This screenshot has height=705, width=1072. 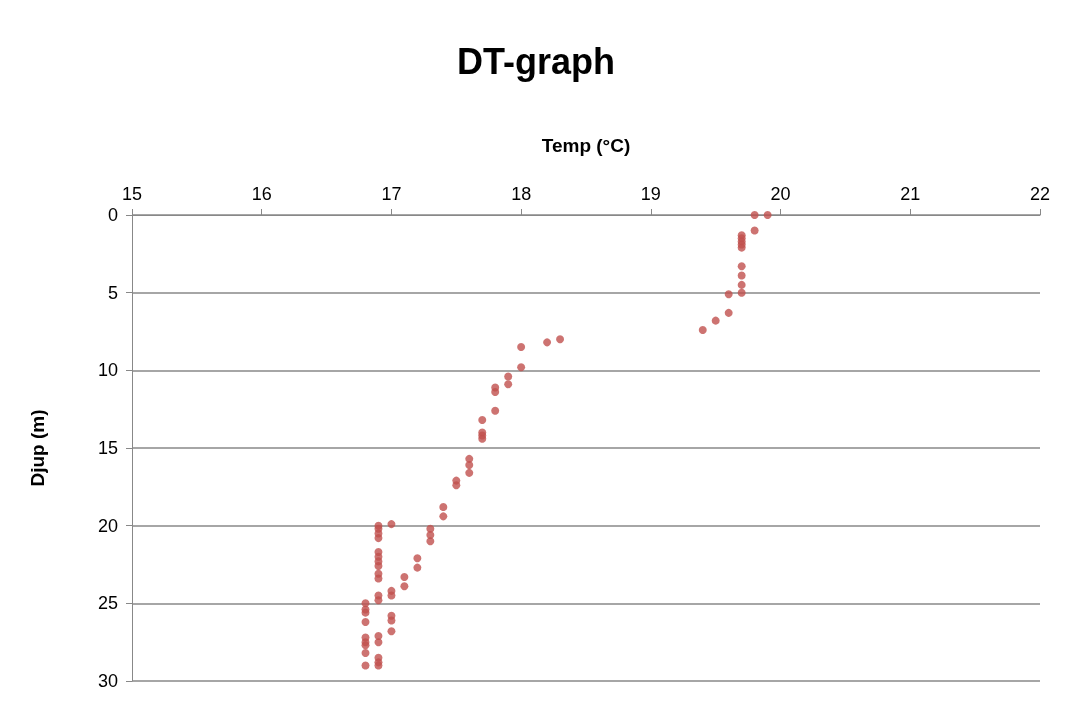 I want to click on y-tick-label: 30, so click(x=107, y=681).